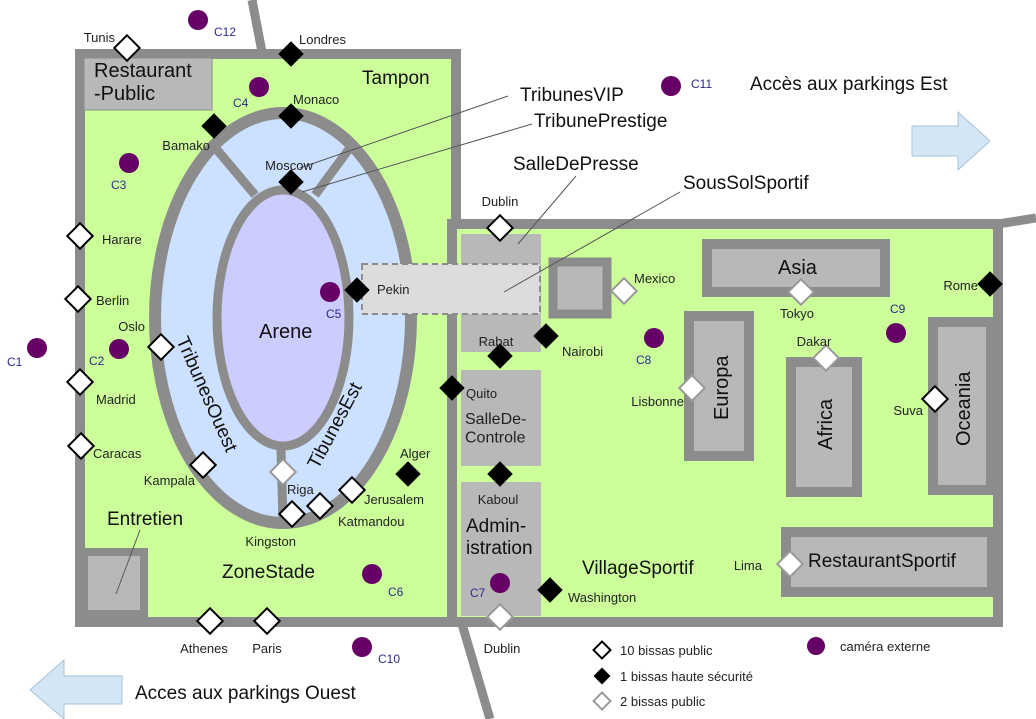 This screenshot has height=719, width=1036. Describe the element at coordinates (143, 82) in the screenshot. I see `restaurant-public-label: Restaurant -Public` at that location.